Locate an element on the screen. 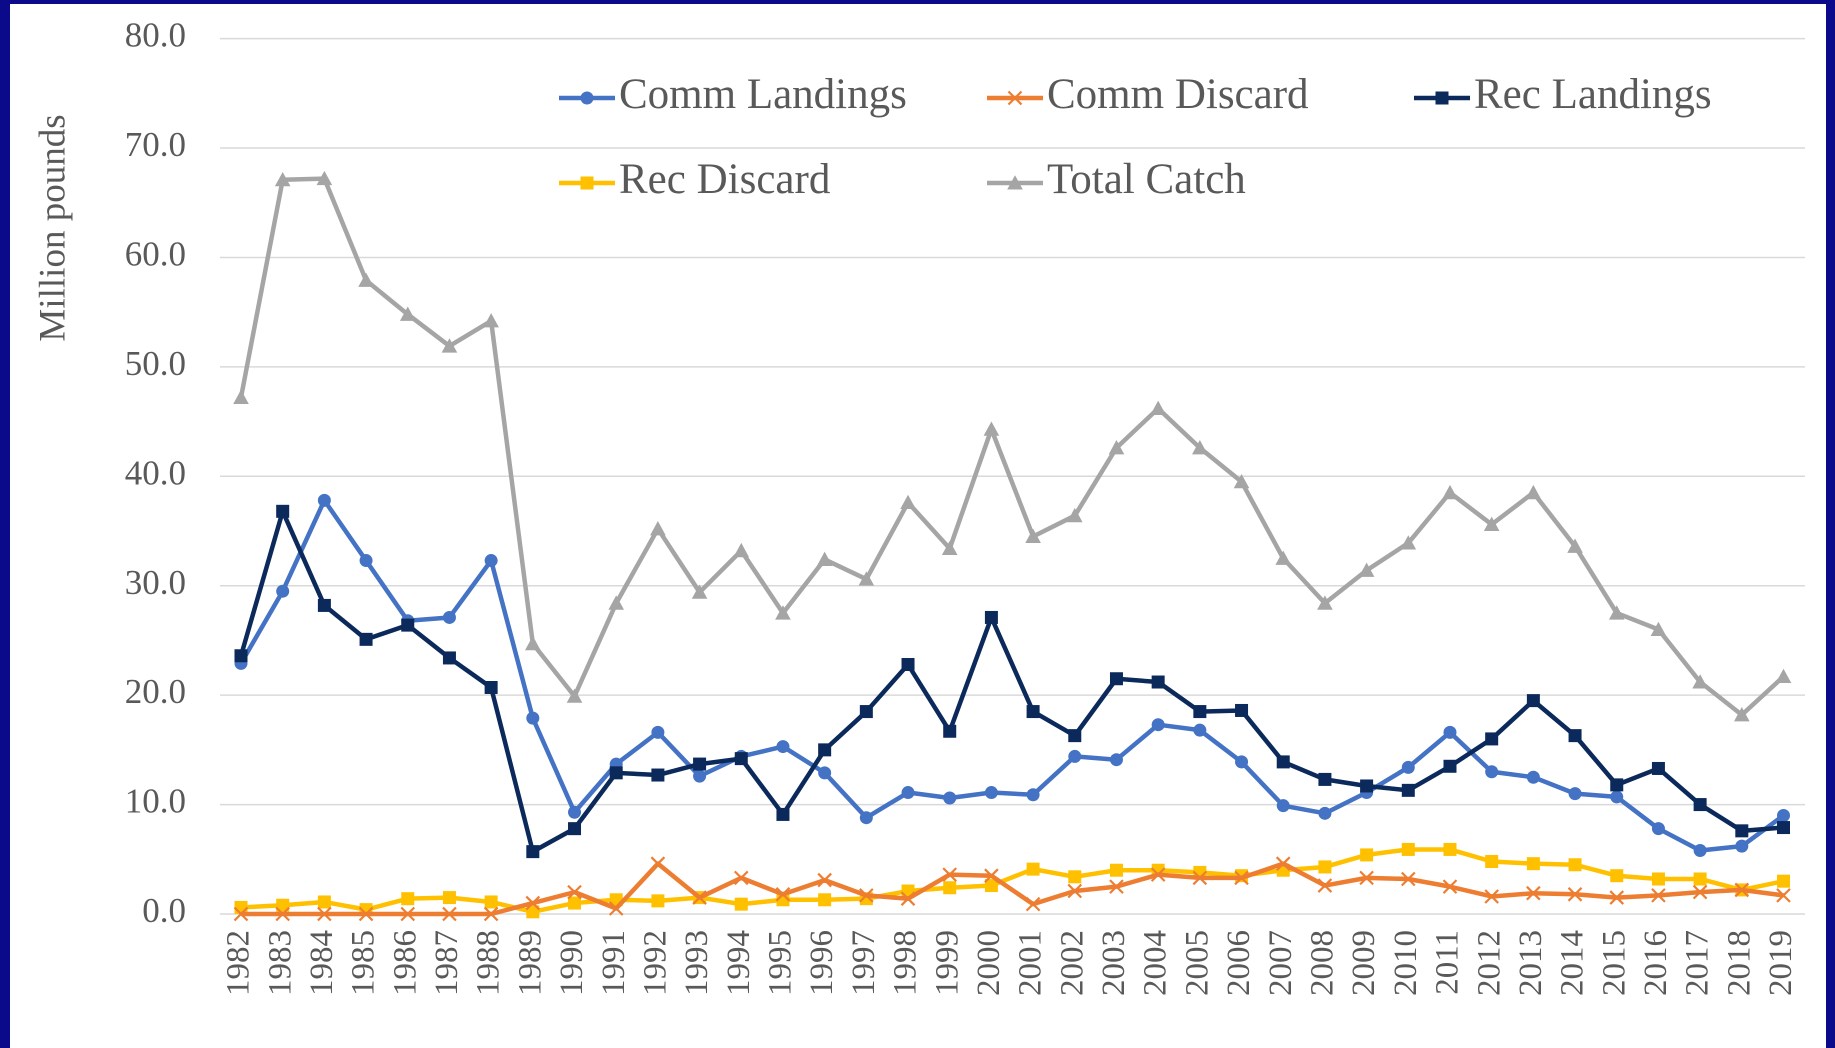 This screenshot has width=1835, height=1048. x-tick-label: 1985 is located at coordinates (364, 963).